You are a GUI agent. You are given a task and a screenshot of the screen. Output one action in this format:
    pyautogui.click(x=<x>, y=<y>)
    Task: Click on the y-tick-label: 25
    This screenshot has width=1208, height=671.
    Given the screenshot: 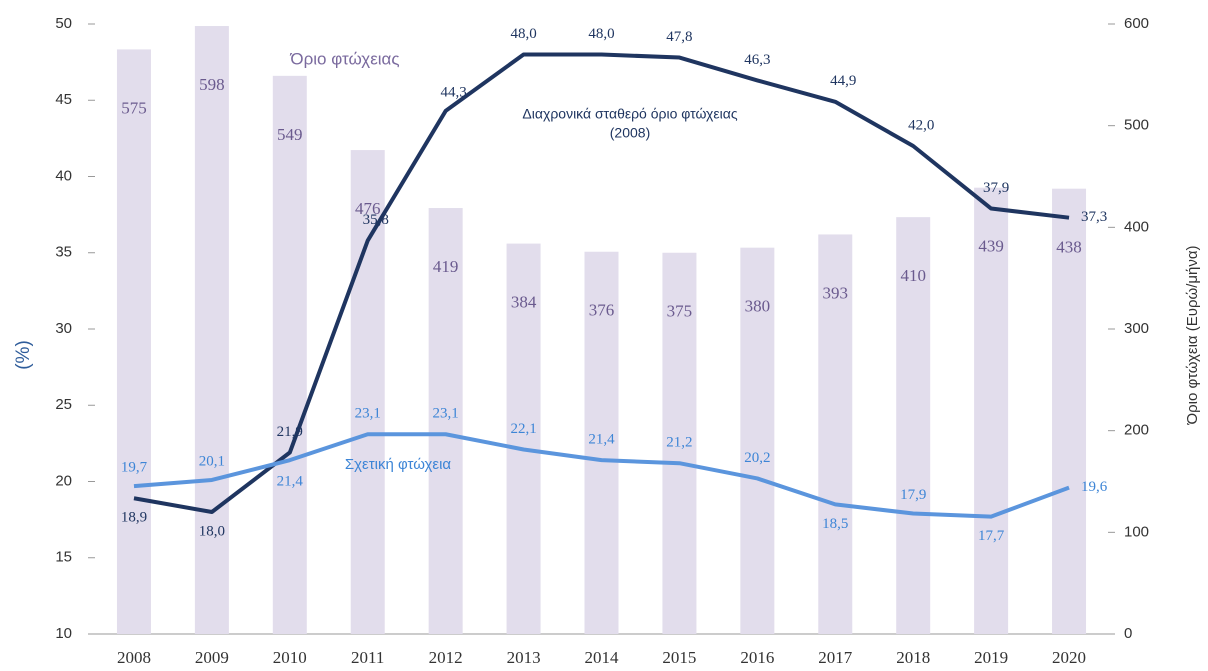 What is the action you would take?
    pyautogui.click(x=63, y=404)
    